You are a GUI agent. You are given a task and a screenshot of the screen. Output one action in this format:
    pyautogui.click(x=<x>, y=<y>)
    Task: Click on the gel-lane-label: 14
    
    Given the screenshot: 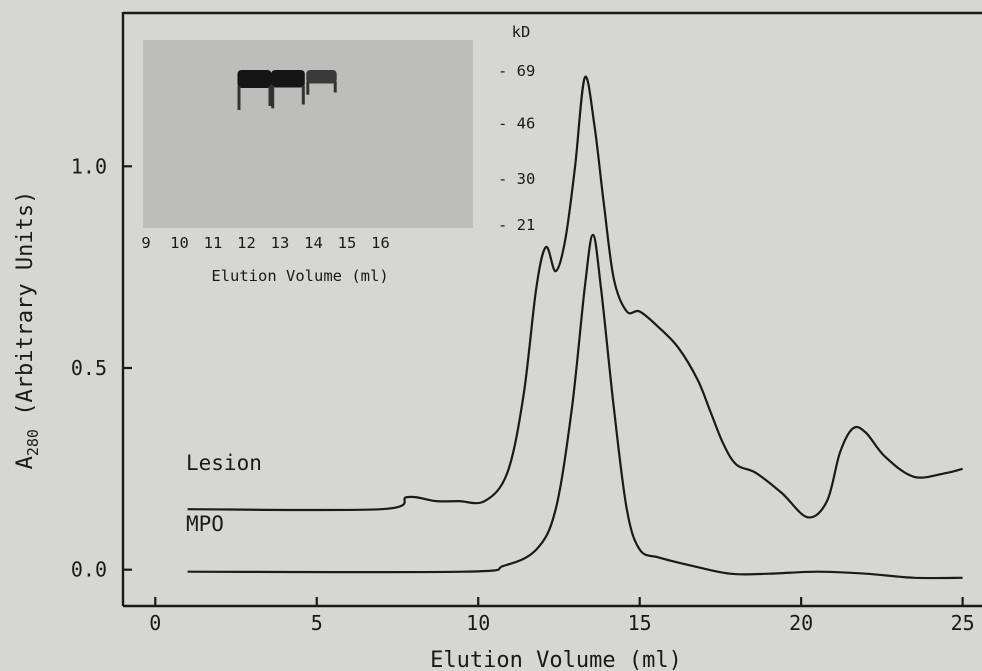 What is the action you would take?
    pyautogui.click(x=313, y=243)
    